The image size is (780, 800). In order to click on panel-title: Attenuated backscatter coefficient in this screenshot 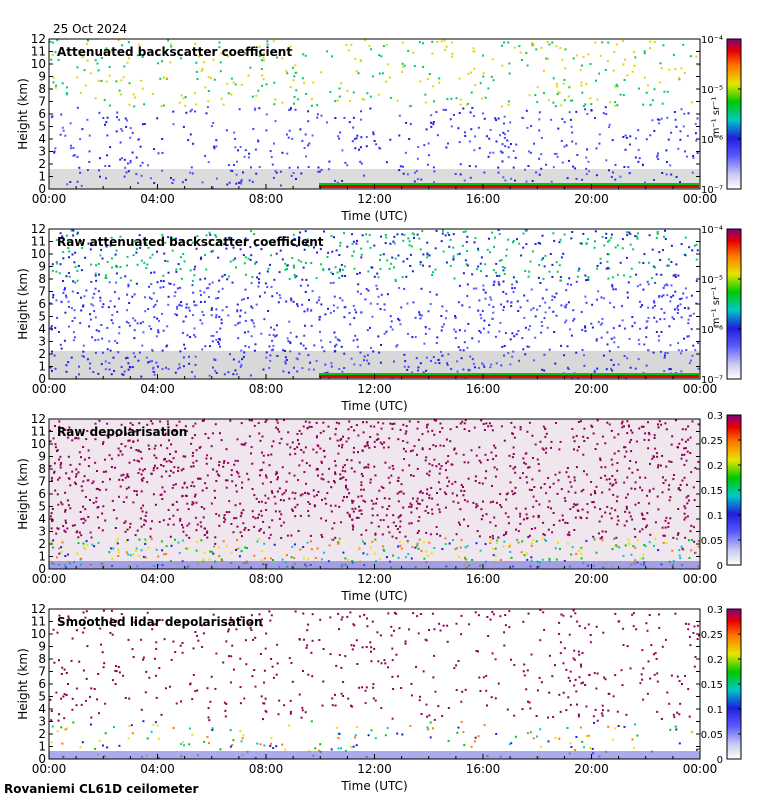, I will do `click(174, 52)`.